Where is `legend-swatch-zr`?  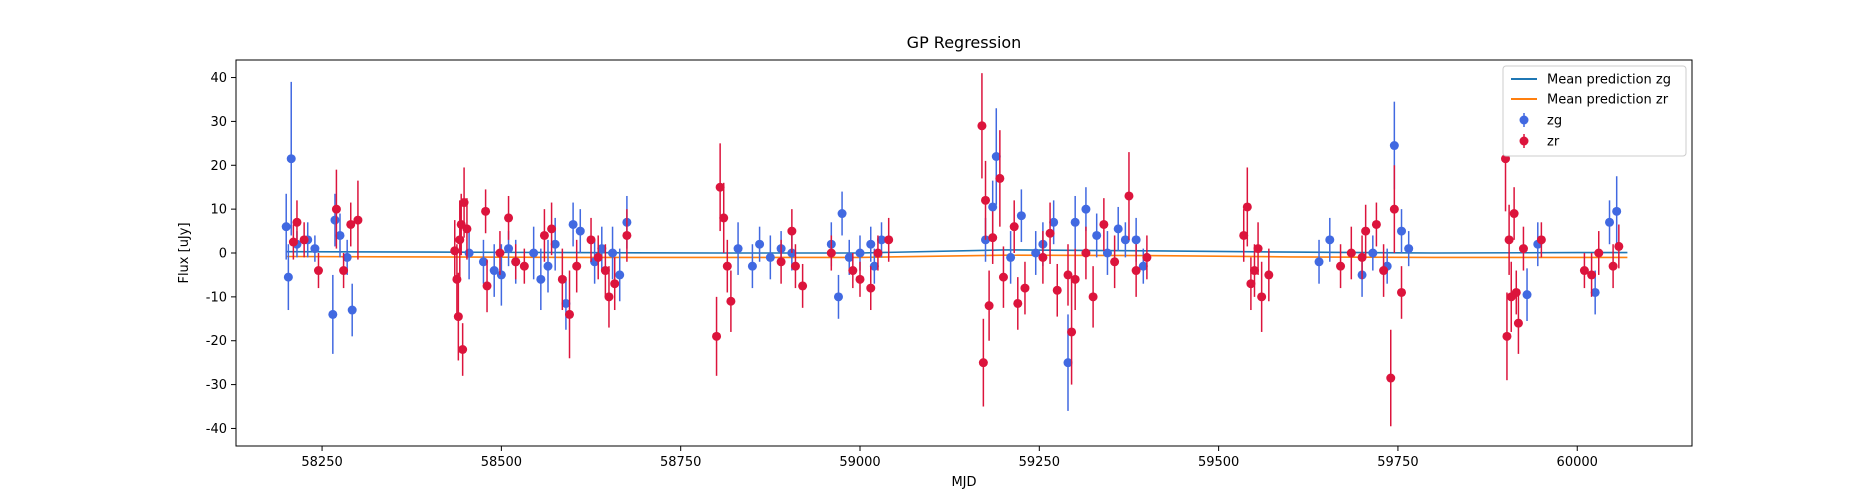
legend-swatch-zr is located at coordinates (1524, 141).